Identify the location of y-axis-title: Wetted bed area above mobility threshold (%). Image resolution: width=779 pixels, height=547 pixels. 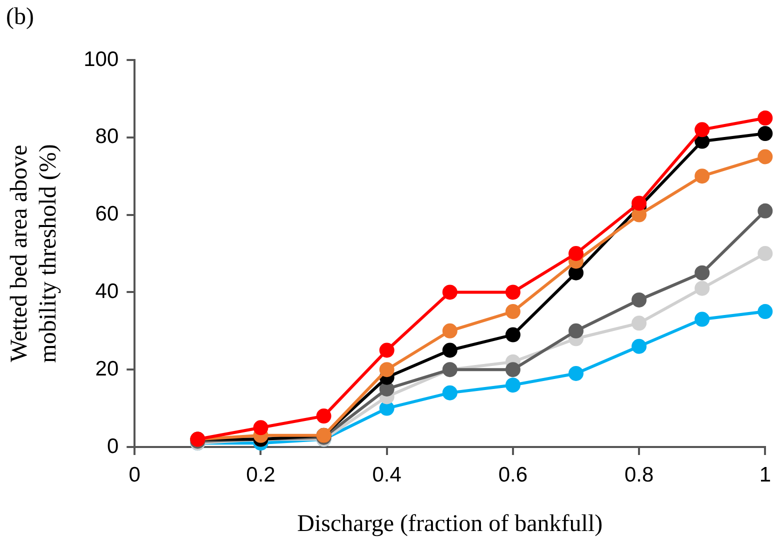
(34, 253).